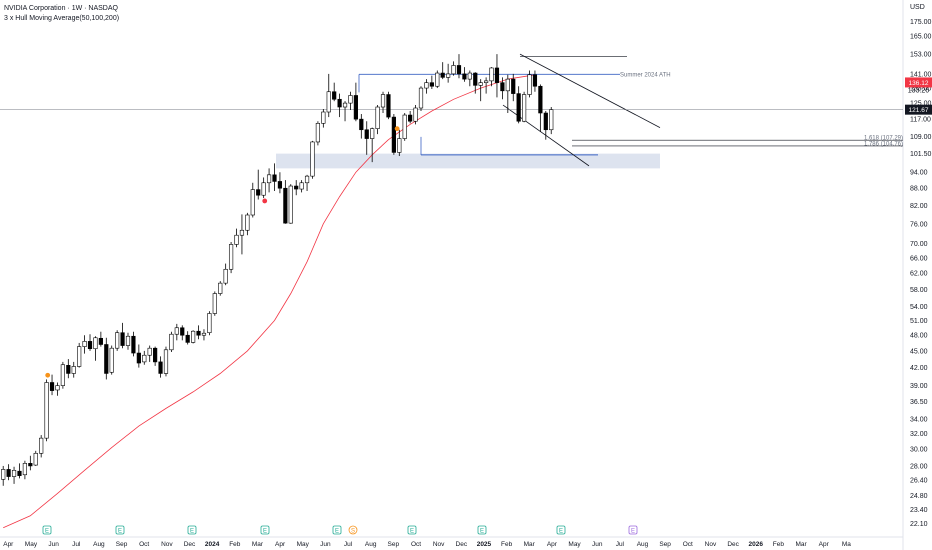 The width and height of the screenshot is (932, 550). Describe the element at coordinates (921, 55) in the screenshot. I see `price-tick-label: 153.00` at that location.